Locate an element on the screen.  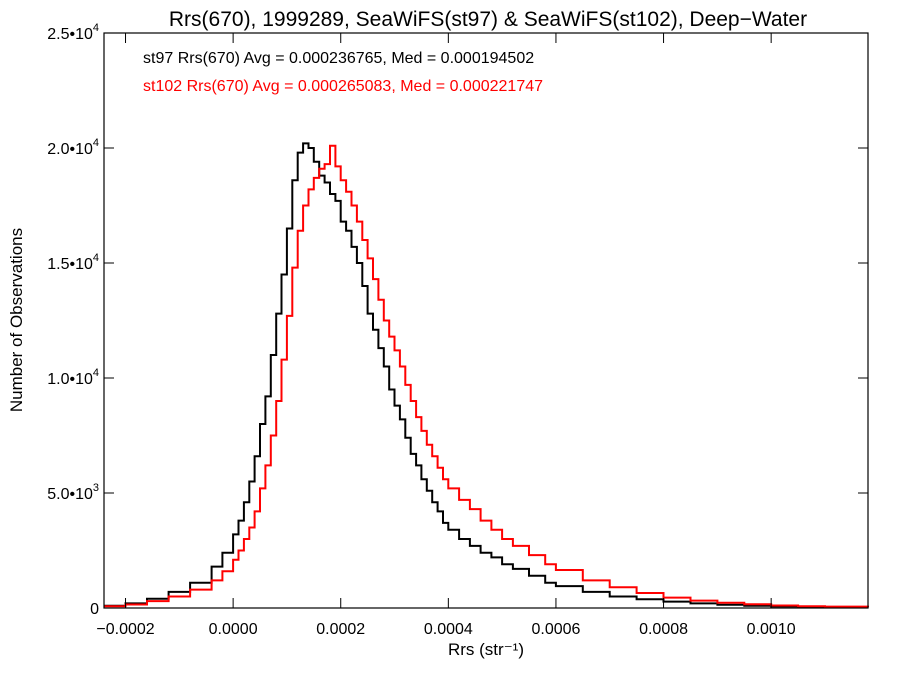
y-tick-label: 1.5•104 is located at coordinates (73, 262).